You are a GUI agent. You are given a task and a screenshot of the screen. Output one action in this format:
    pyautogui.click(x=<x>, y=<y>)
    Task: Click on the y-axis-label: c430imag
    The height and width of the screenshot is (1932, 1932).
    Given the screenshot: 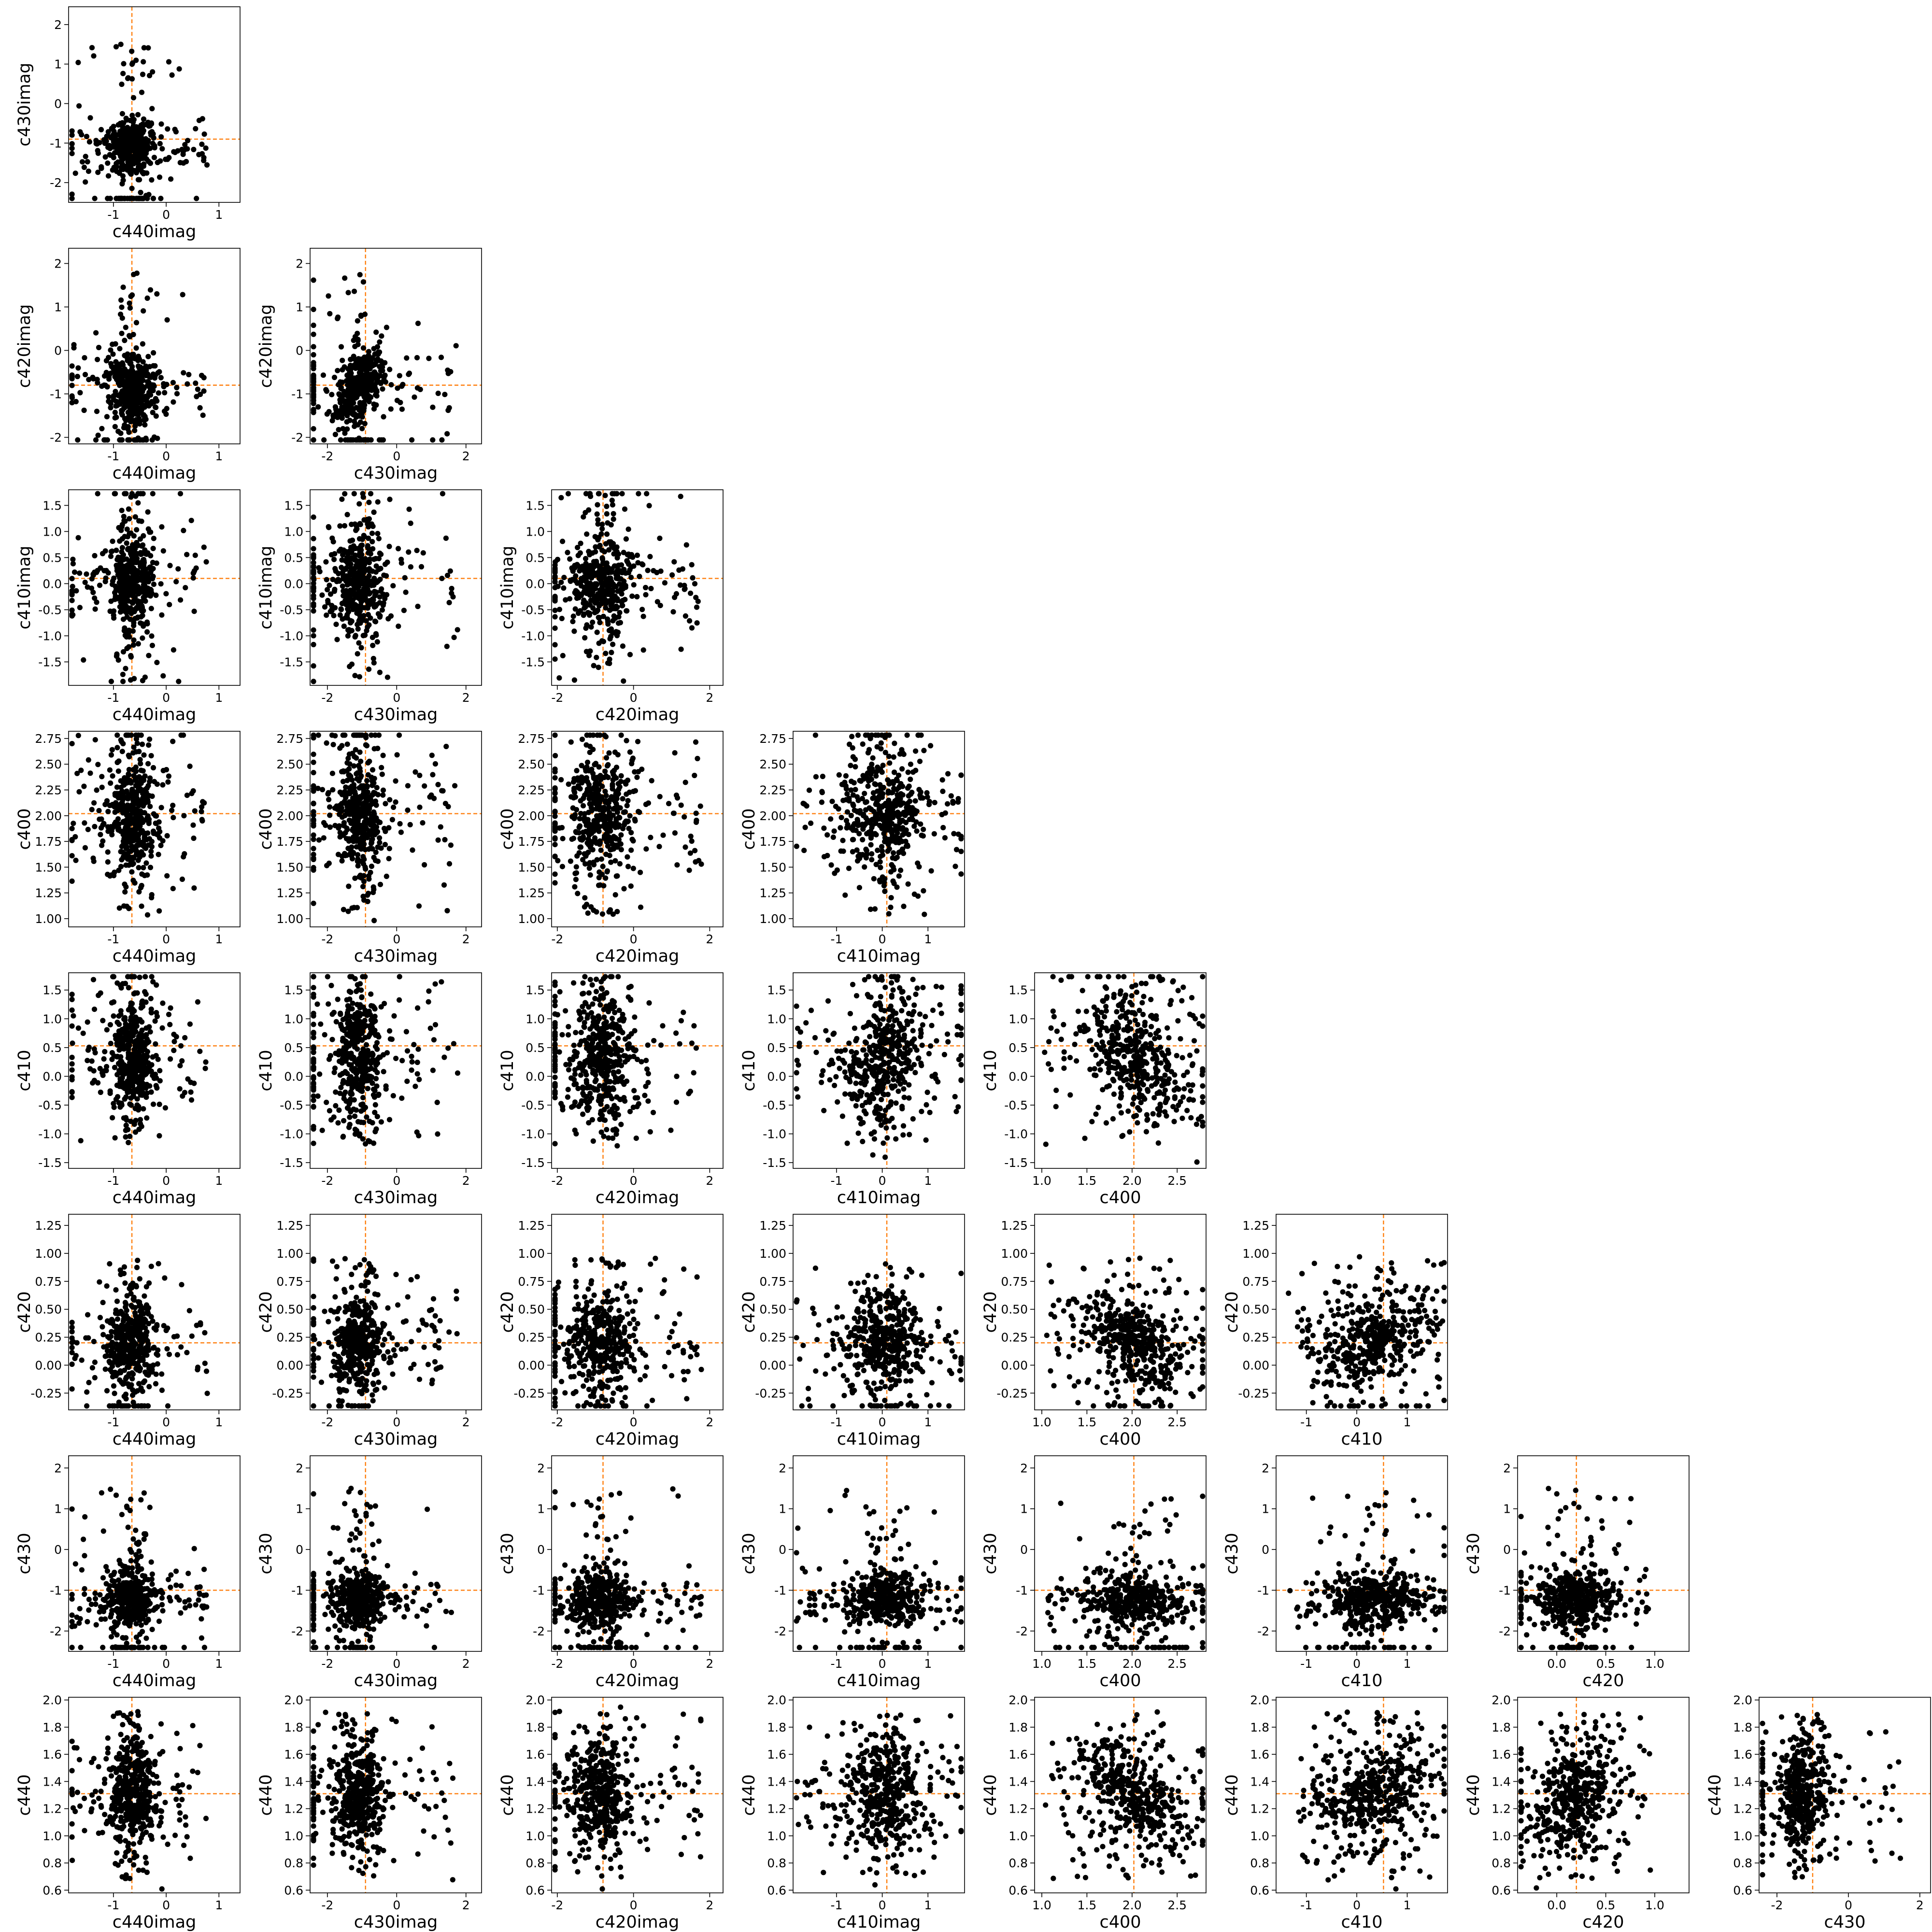 What is the action you would take?
    pyautogui.click(x=24, y=105)
    